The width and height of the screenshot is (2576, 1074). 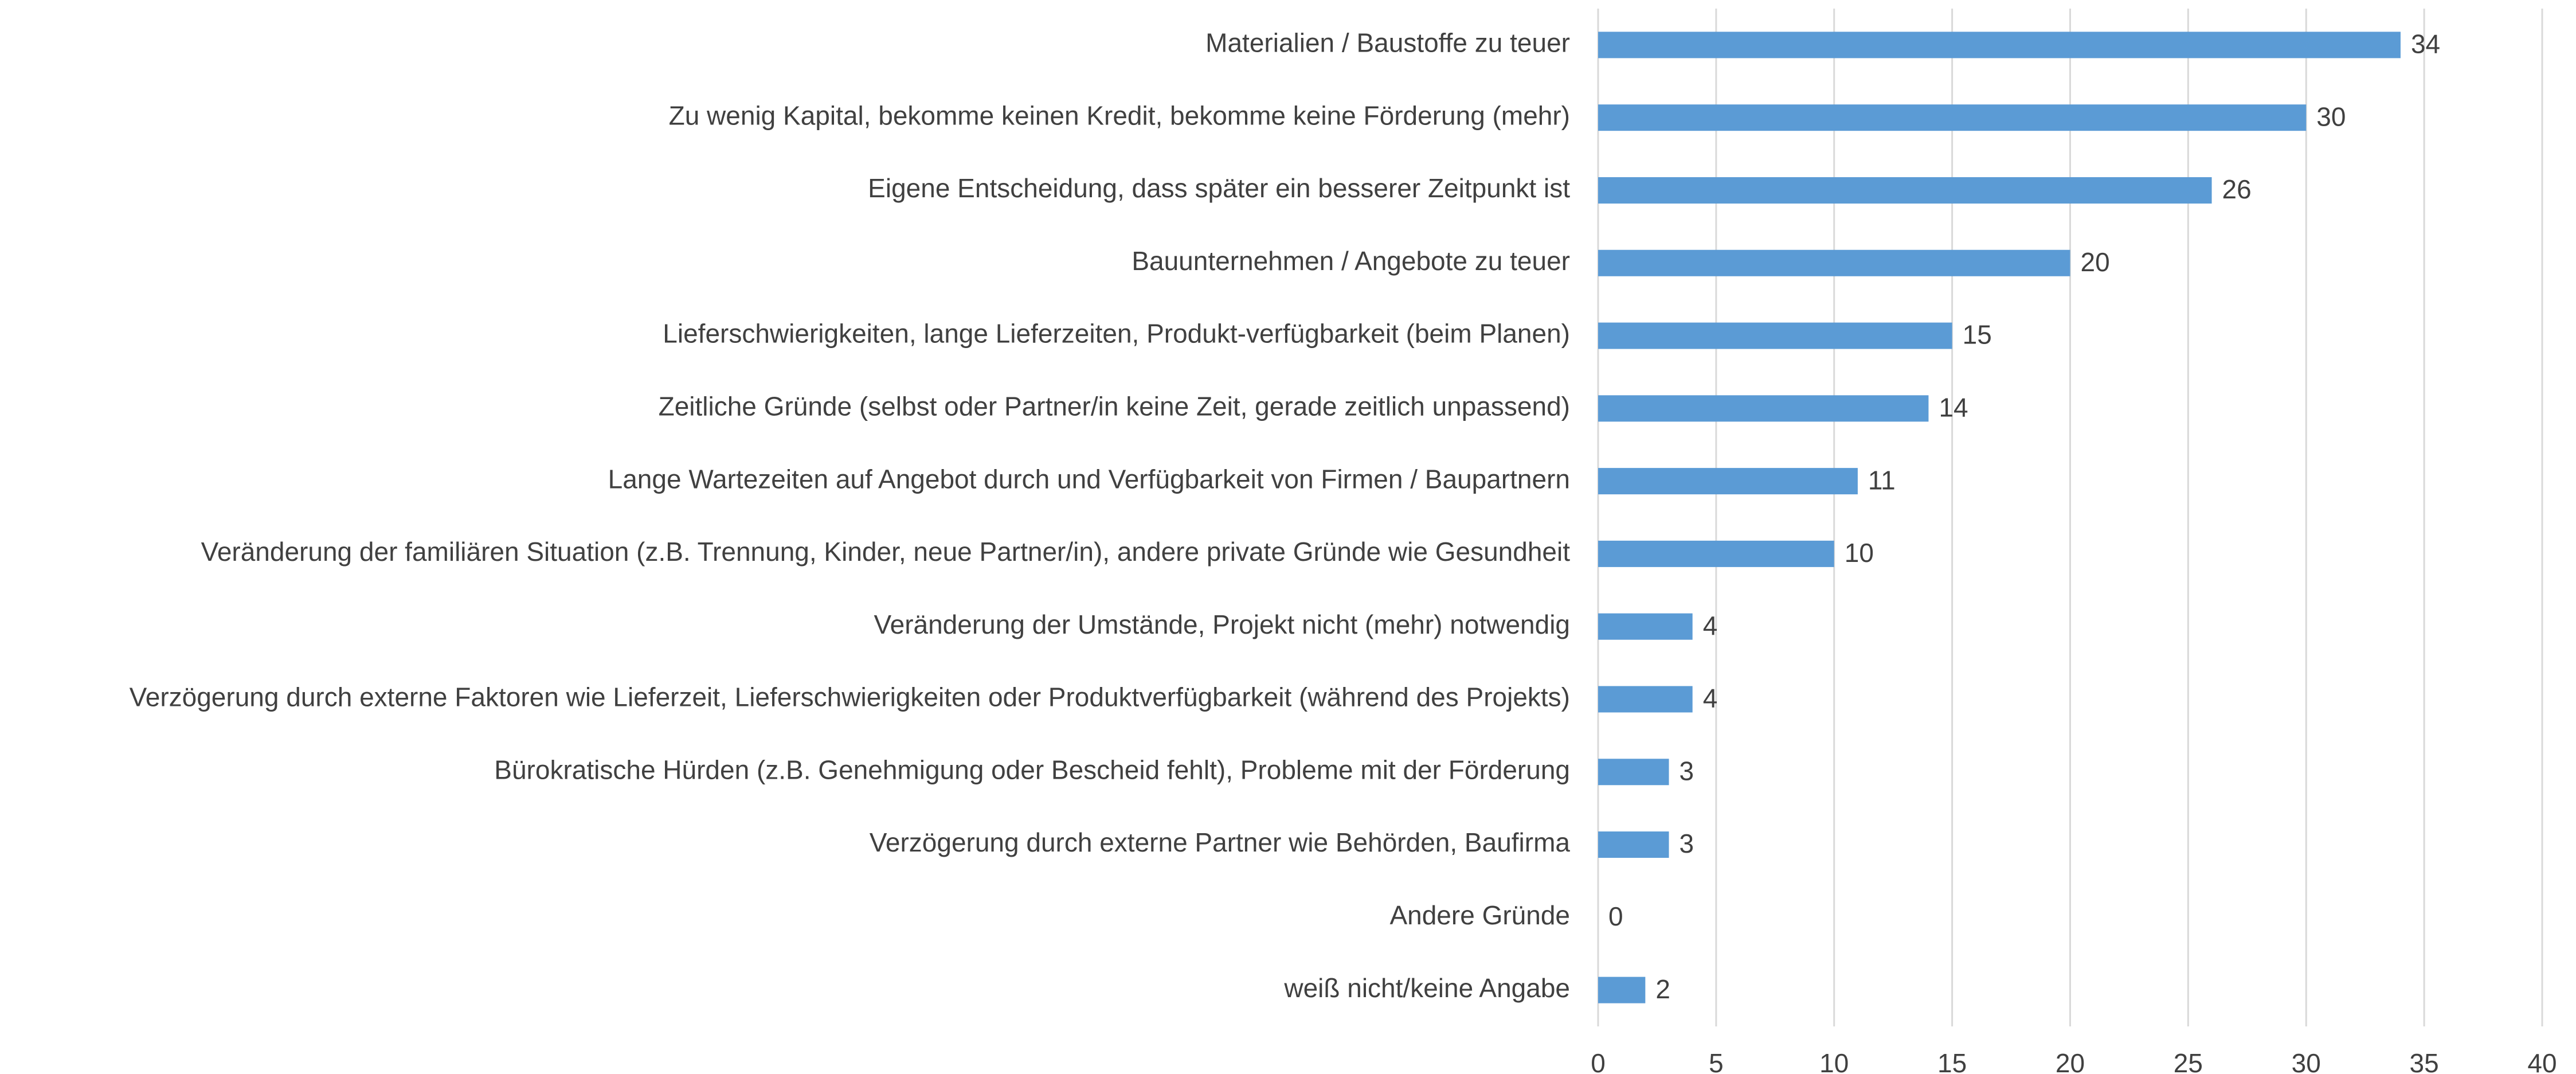 I want to click on data-label: 2, so click(x=1662, y=989).